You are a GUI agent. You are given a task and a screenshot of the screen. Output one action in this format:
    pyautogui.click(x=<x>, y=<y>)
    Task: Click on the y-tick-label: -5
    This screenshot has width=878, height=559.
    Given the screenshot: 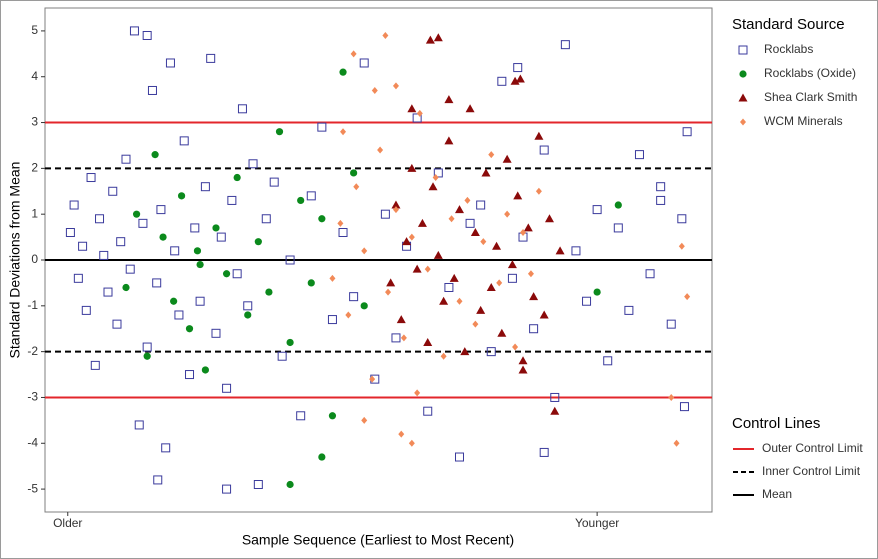 What is the action you would take?
    pyautogui.click(x=32, y=488)
    